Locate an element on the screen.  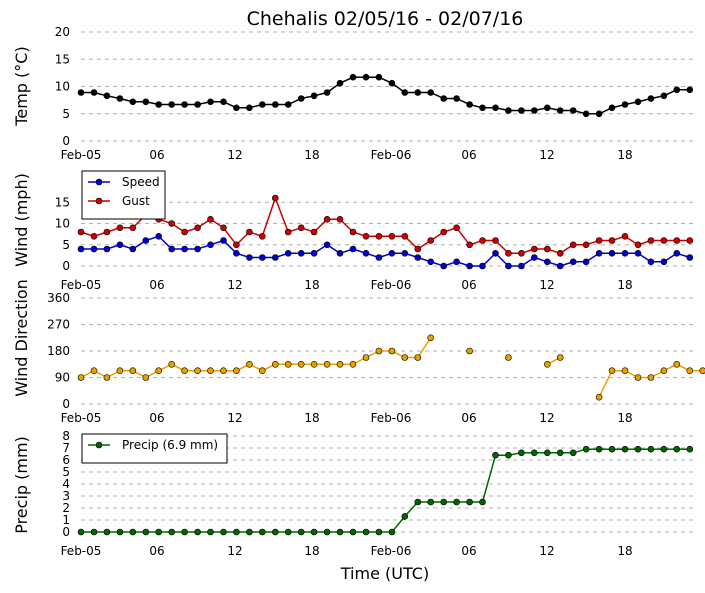
y-tick-label: 20 is located at coordinates (62, 32).